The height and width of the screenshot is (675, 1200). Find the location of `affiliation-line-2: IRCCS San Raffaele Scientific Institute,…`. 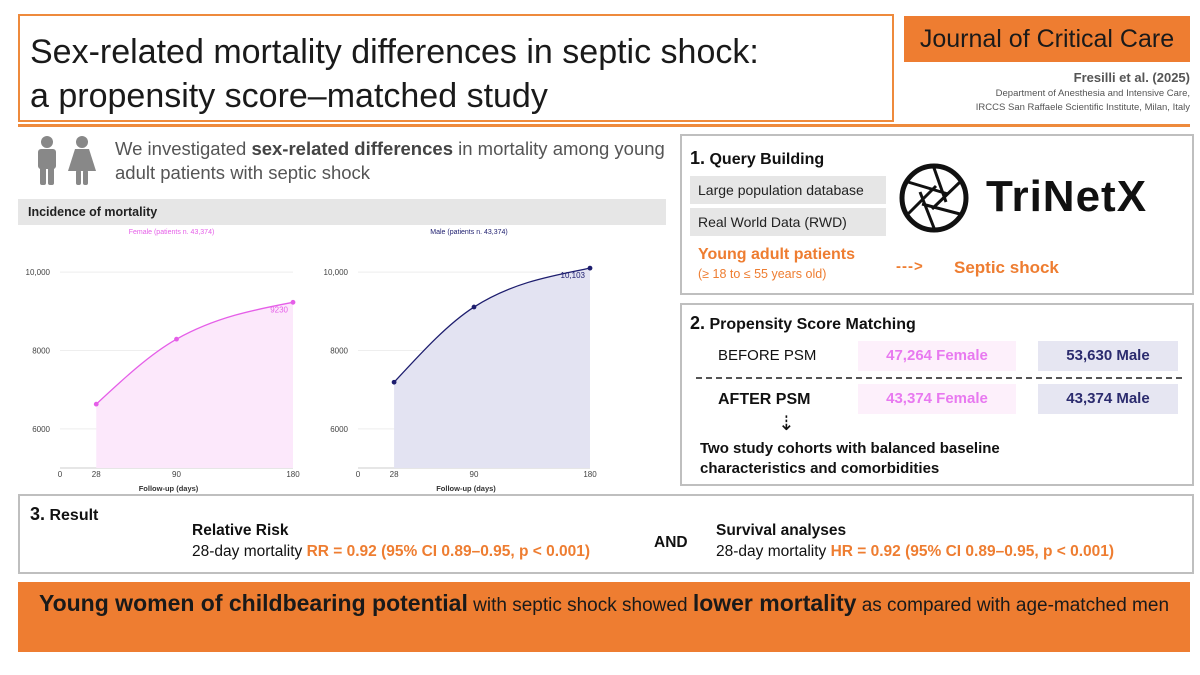

affiliation-line-2: IRCCS San Raffaele Scientific Institute,… is located at coordinates (1082, 107).